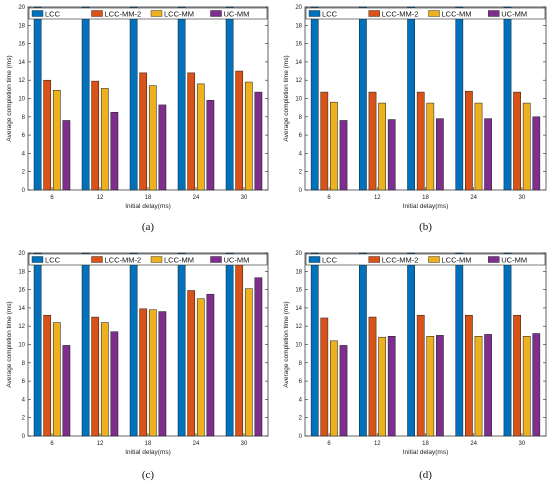  Describe the element at coordinates (244, 444) in the screenshot. I see `x-tick-label: 30` at that location.